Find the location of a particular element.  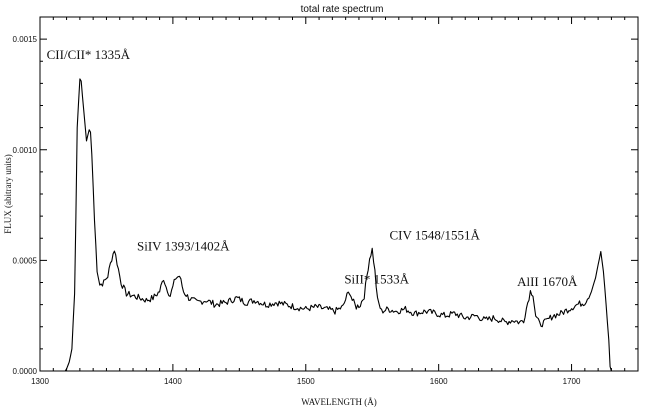

y-tick-label: 0.0015 is located at coordinates (25, 39).